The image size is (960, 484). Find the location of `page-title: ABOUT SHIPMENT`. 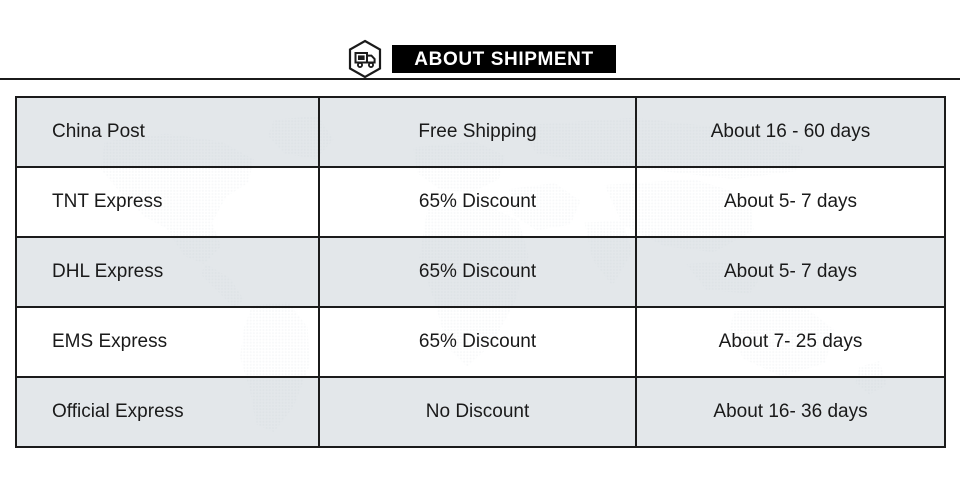

page-title: ABOUT SHIPMENT is located at coordinates (504, 59).